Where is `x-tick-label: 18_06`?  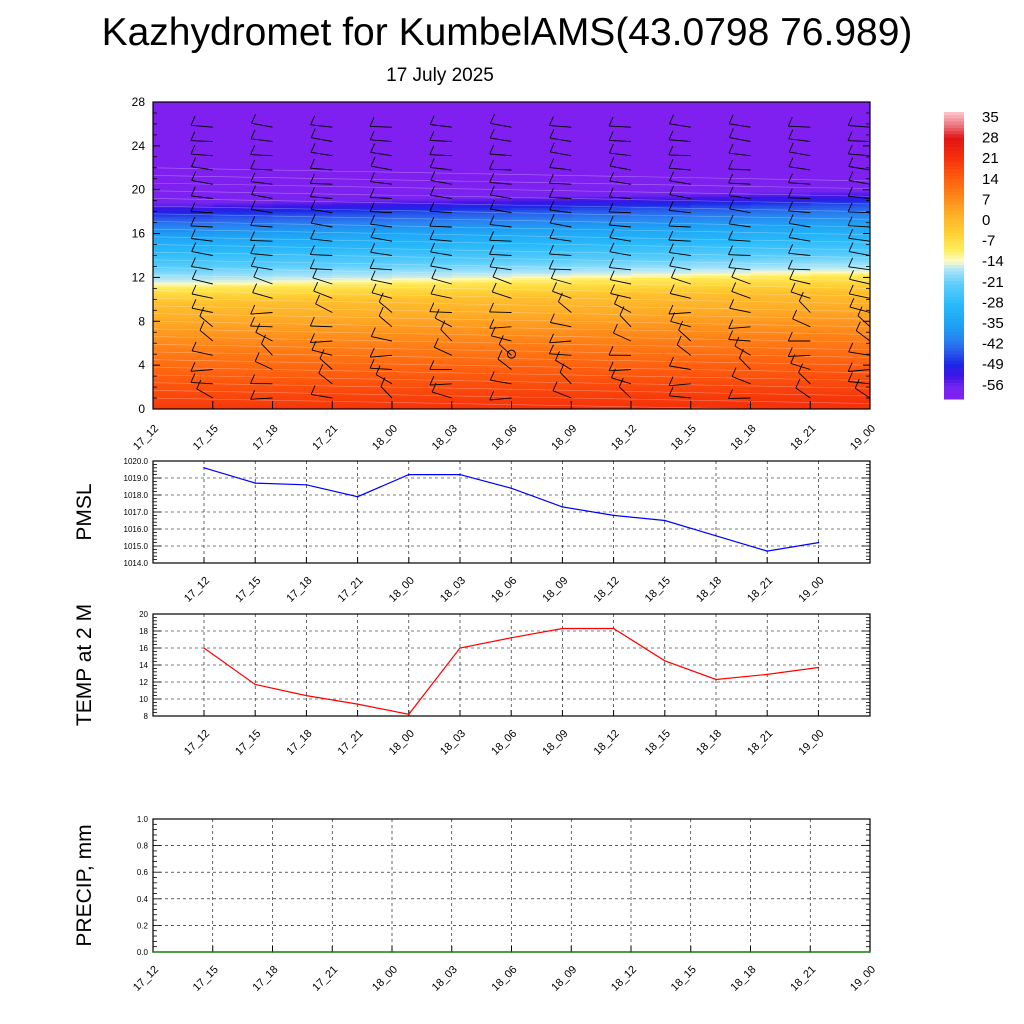 x-tick-label: 18_06 is located at coordinates (505, 979).